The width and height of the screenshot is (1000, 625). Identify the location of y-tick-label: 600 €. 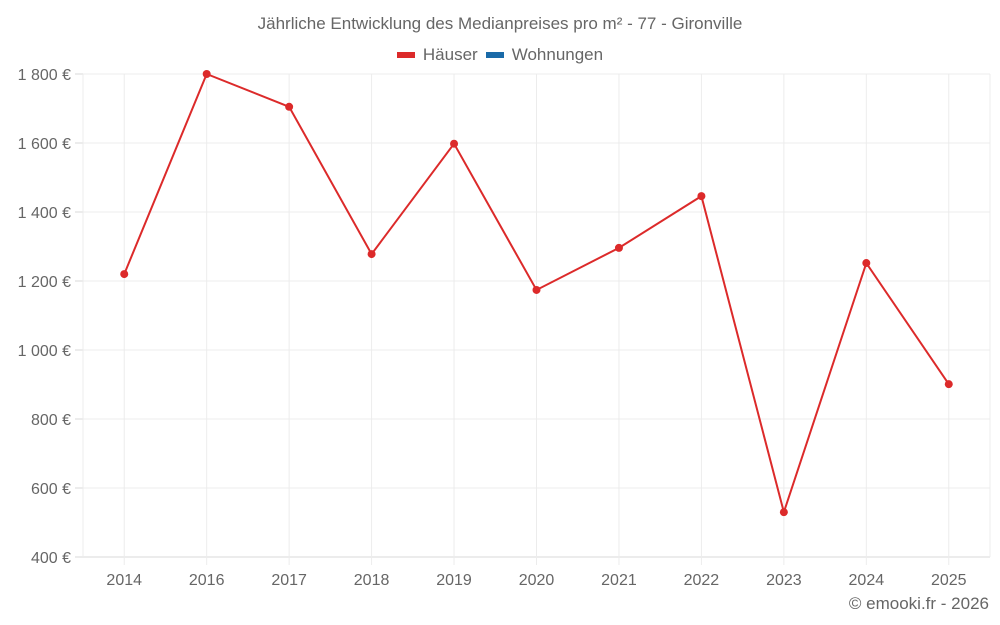
(51, 489).